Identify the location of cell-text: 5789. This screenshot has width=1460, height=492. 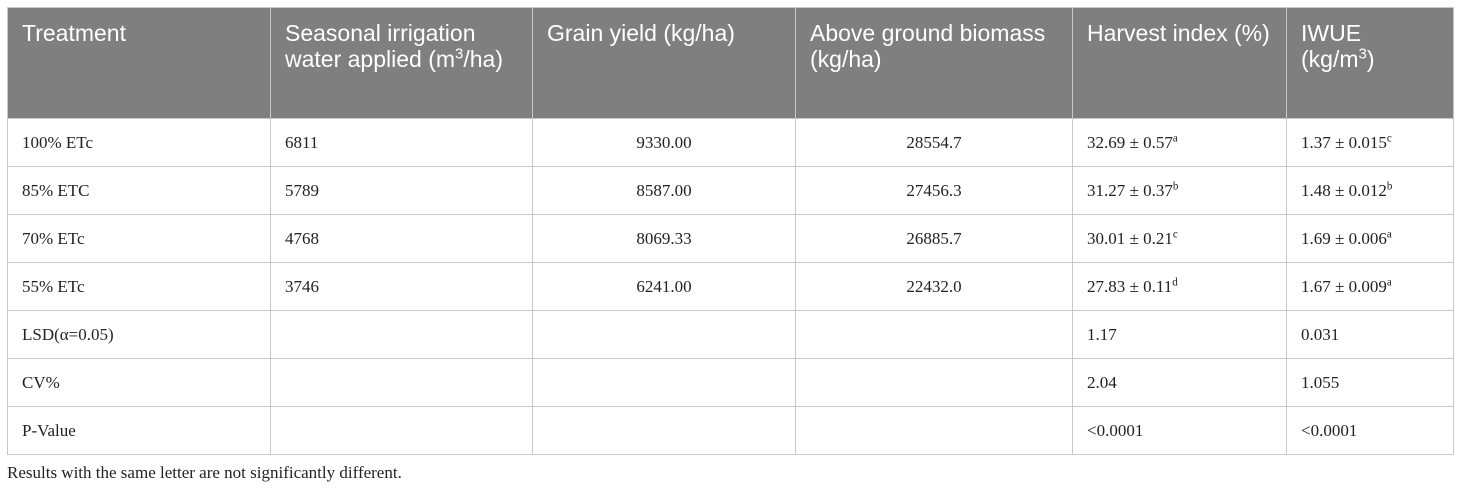
(302, 190).